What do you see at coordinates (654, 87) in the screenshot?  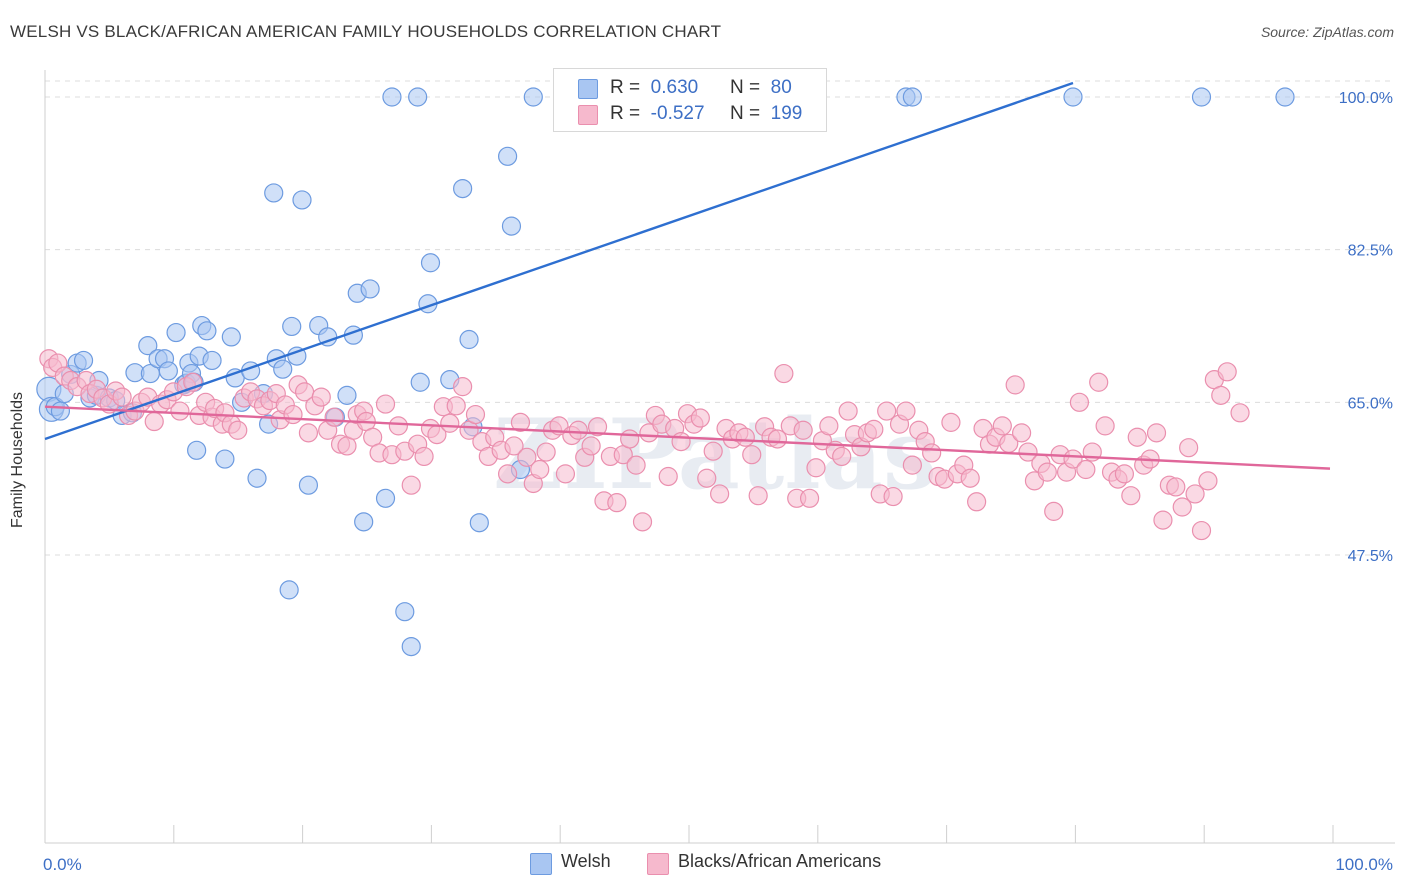 I see `legend-r-welsh: R = 0.630` at bounding box center [654, 87].